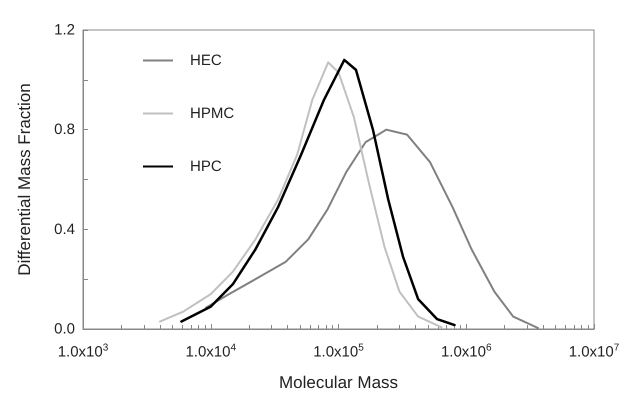 The height and width of the screenshot is (412, 632). What do you see at coordinates (338, 382) in the screenshot?
I see `x-axis-title: Molecular Mass` at bounding box center [338, 382].